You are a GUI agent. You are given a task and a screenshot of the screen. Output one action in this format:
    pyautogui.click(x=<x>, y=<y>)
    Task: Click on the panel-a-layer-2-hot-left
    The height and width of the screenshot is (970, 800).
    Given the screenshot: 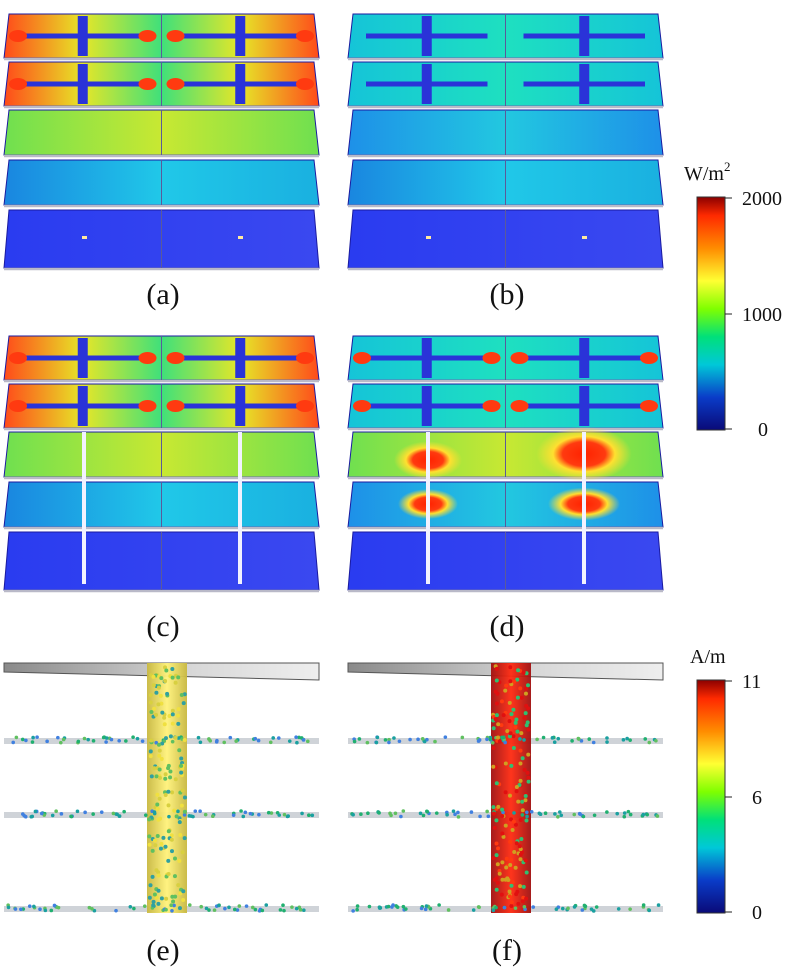 What is the action you would take?
    pyautogui.click(x=18, y=84)
    